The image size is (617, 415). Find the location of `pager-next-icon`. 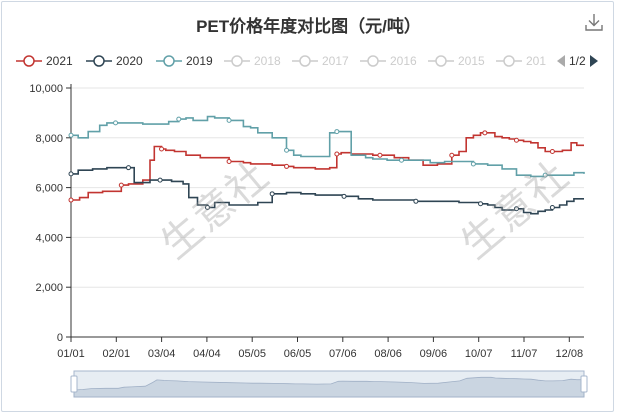

pager-next-icon is located at coordinates (594, 61).